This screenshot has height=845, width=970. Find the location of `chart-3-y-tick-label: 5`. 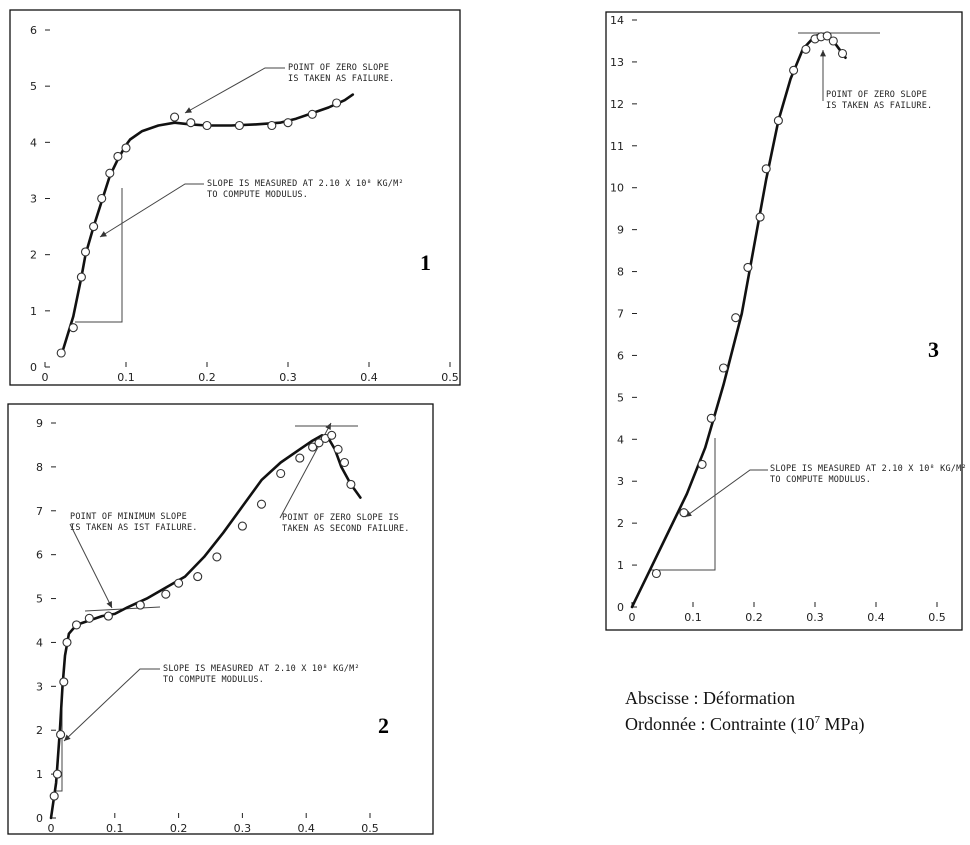

chart-3-y-tick-label: 5 is located at coordinates (620, 397).